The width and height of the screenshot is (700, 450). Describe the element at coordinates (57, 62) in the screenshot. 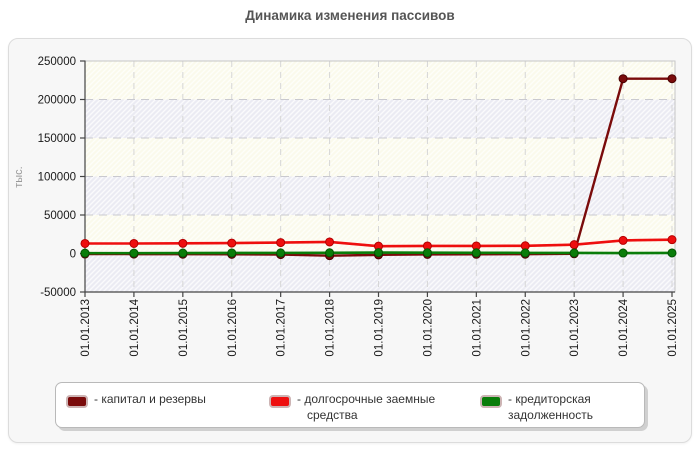

I see `y-tick-label: 250000` at that location.